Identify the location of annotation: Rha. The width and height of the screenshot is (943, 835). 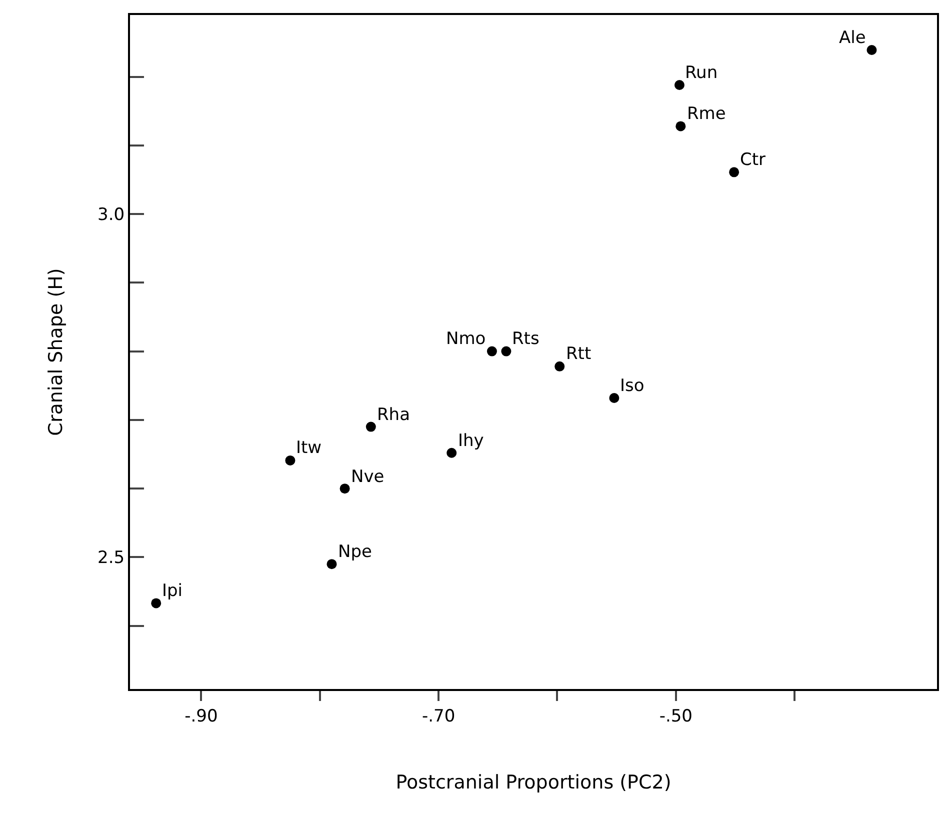
(393, 415).